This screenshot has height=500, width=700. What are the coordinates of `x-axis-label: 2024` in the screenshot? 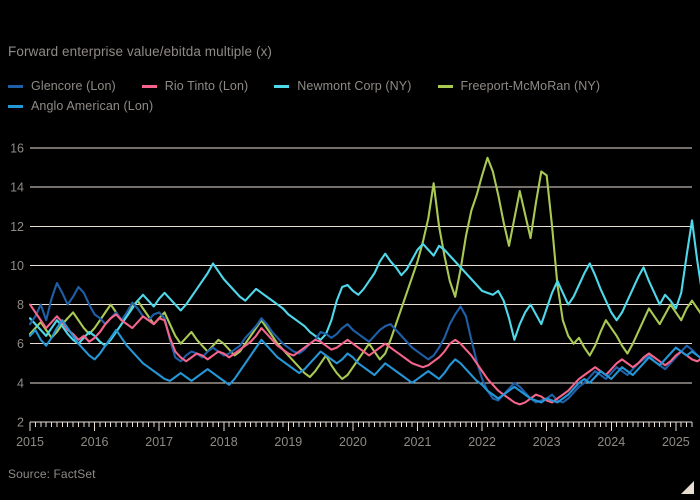 It's located at (611, 442).